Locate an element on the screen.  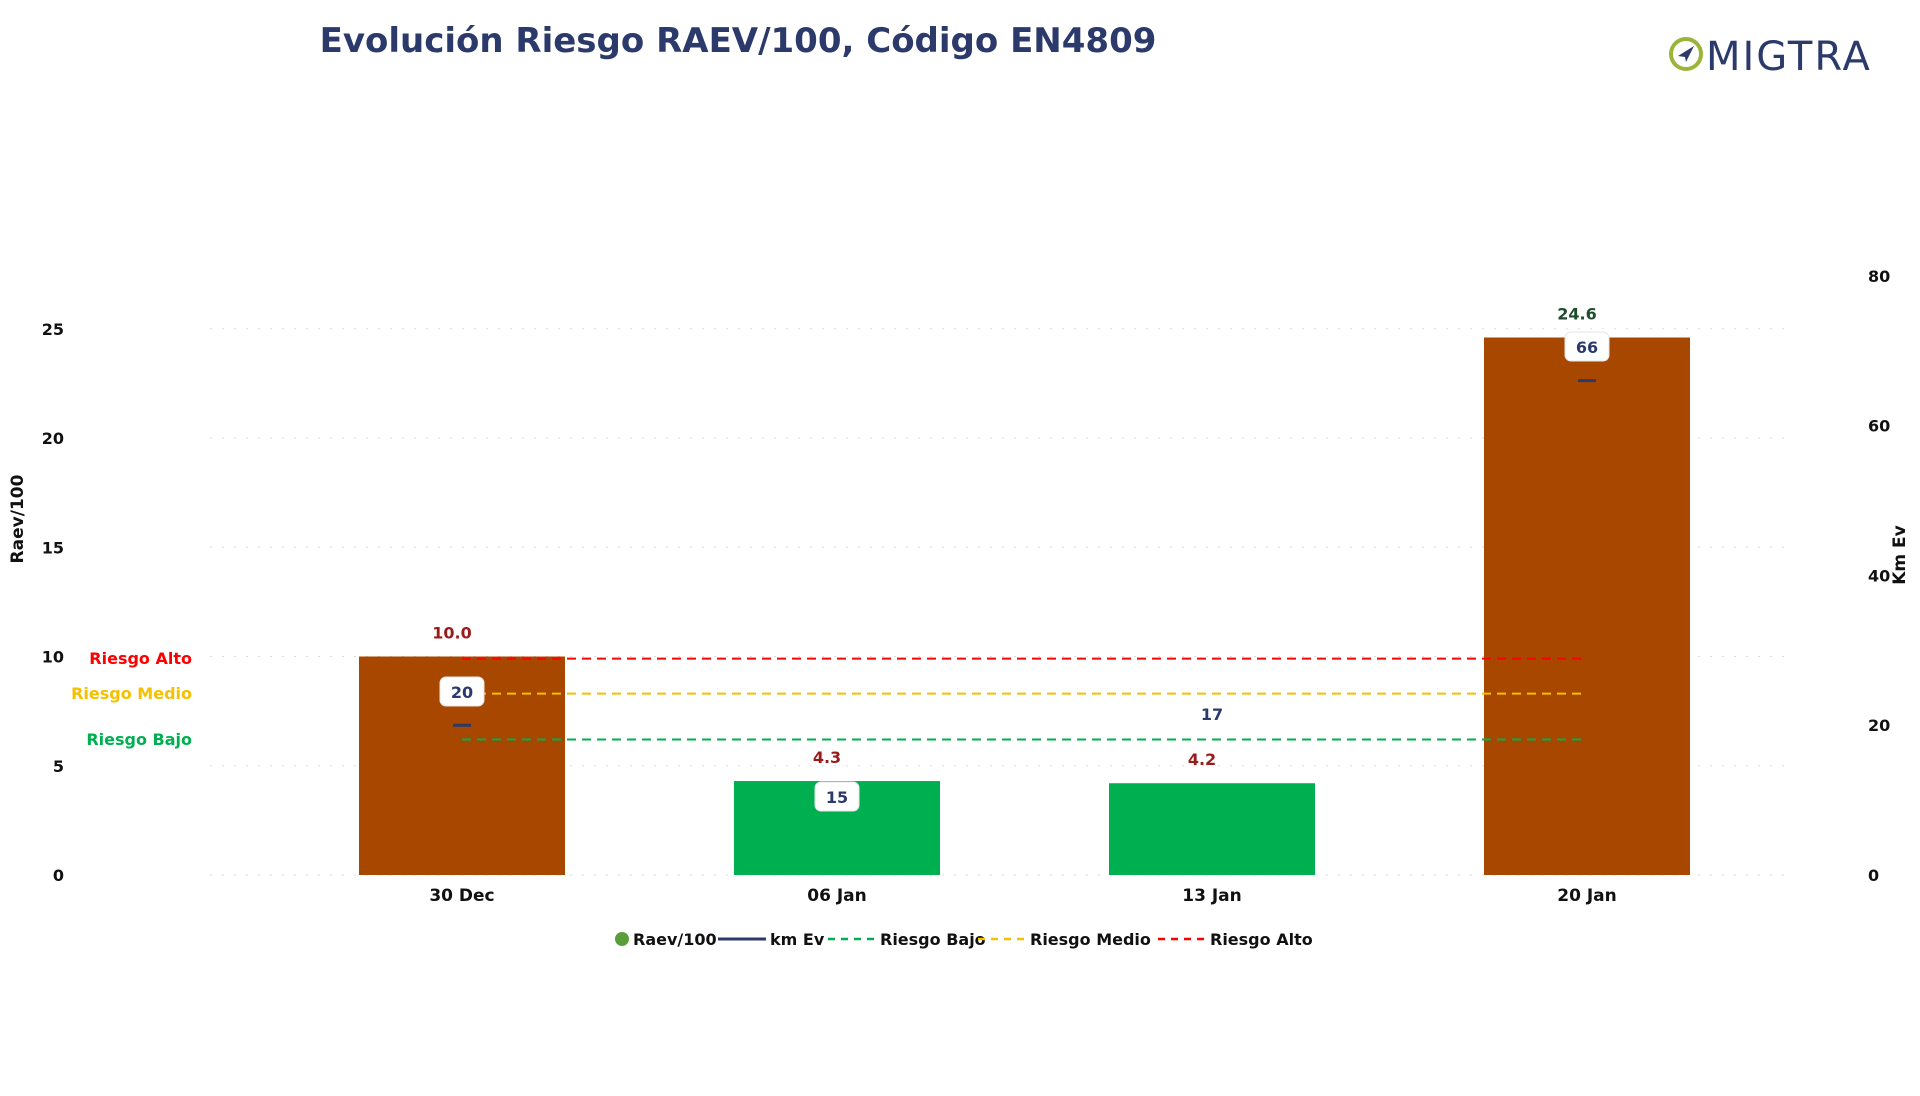
legend-label-raev: Raev/100 is located at coordinates (675, 939).